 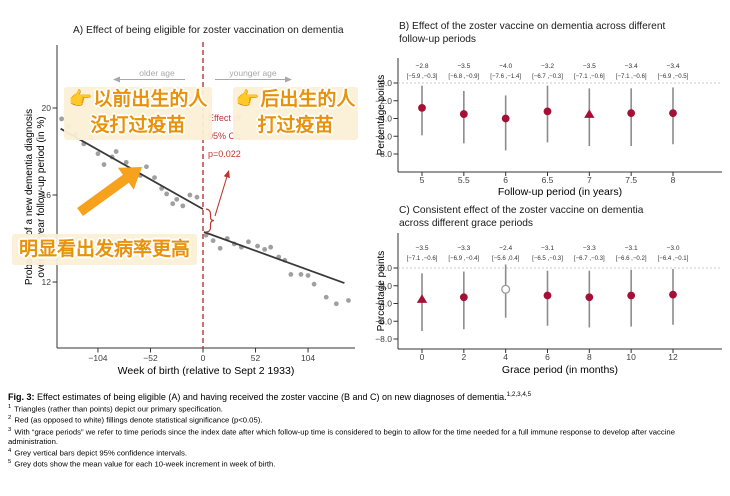 I want to click on annotation-born-later-vaccinated: 👉后出生的人 打过疫苗, so click(x=295, y=113).